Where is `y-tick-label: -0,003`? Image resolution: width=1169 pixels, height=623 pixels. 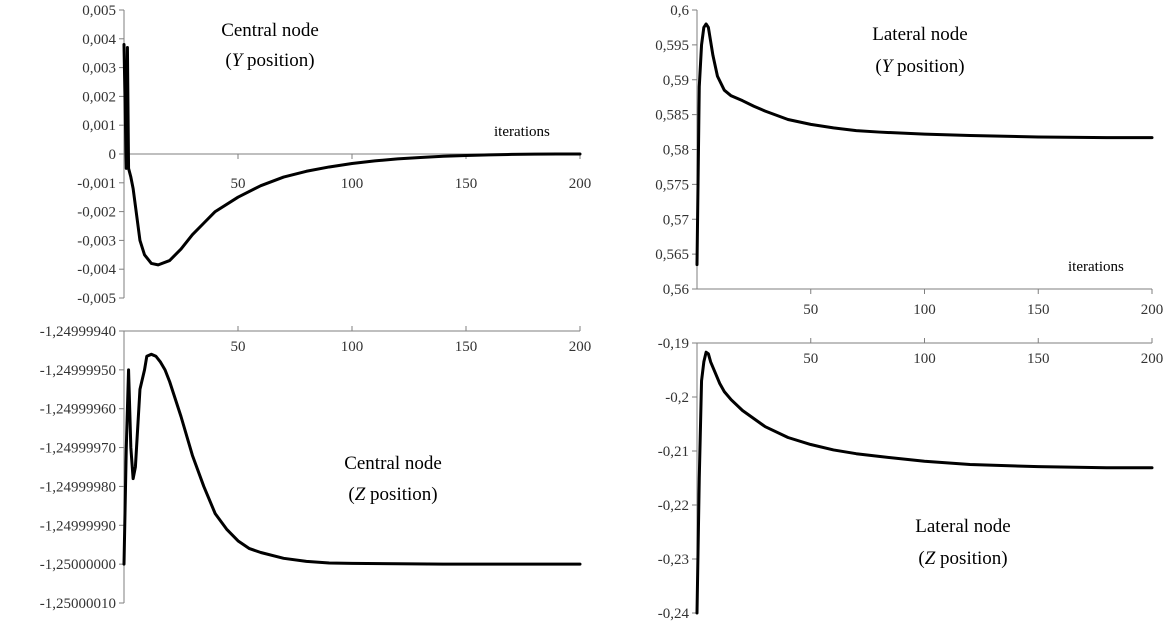 y-tick-label: -0,003 is located at coordinates (96, 241).